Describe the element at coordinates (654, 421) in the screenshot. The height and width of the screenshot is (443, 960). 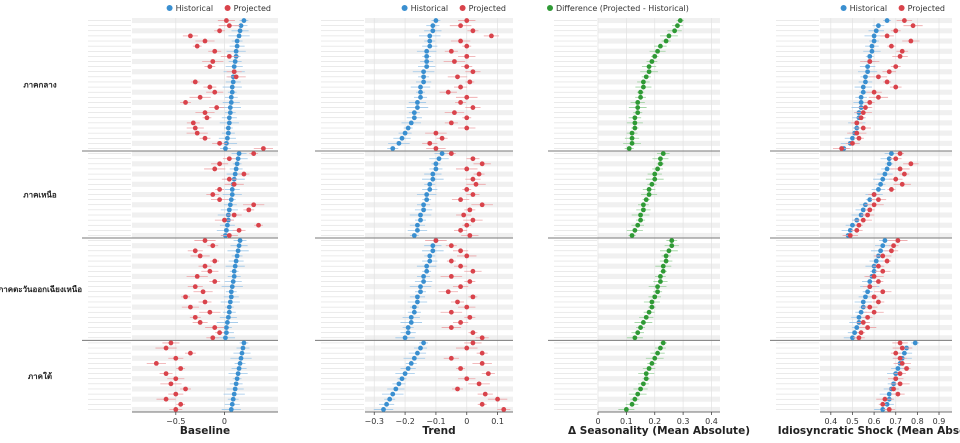
I see `x-tick-label: 0.2` at that location.